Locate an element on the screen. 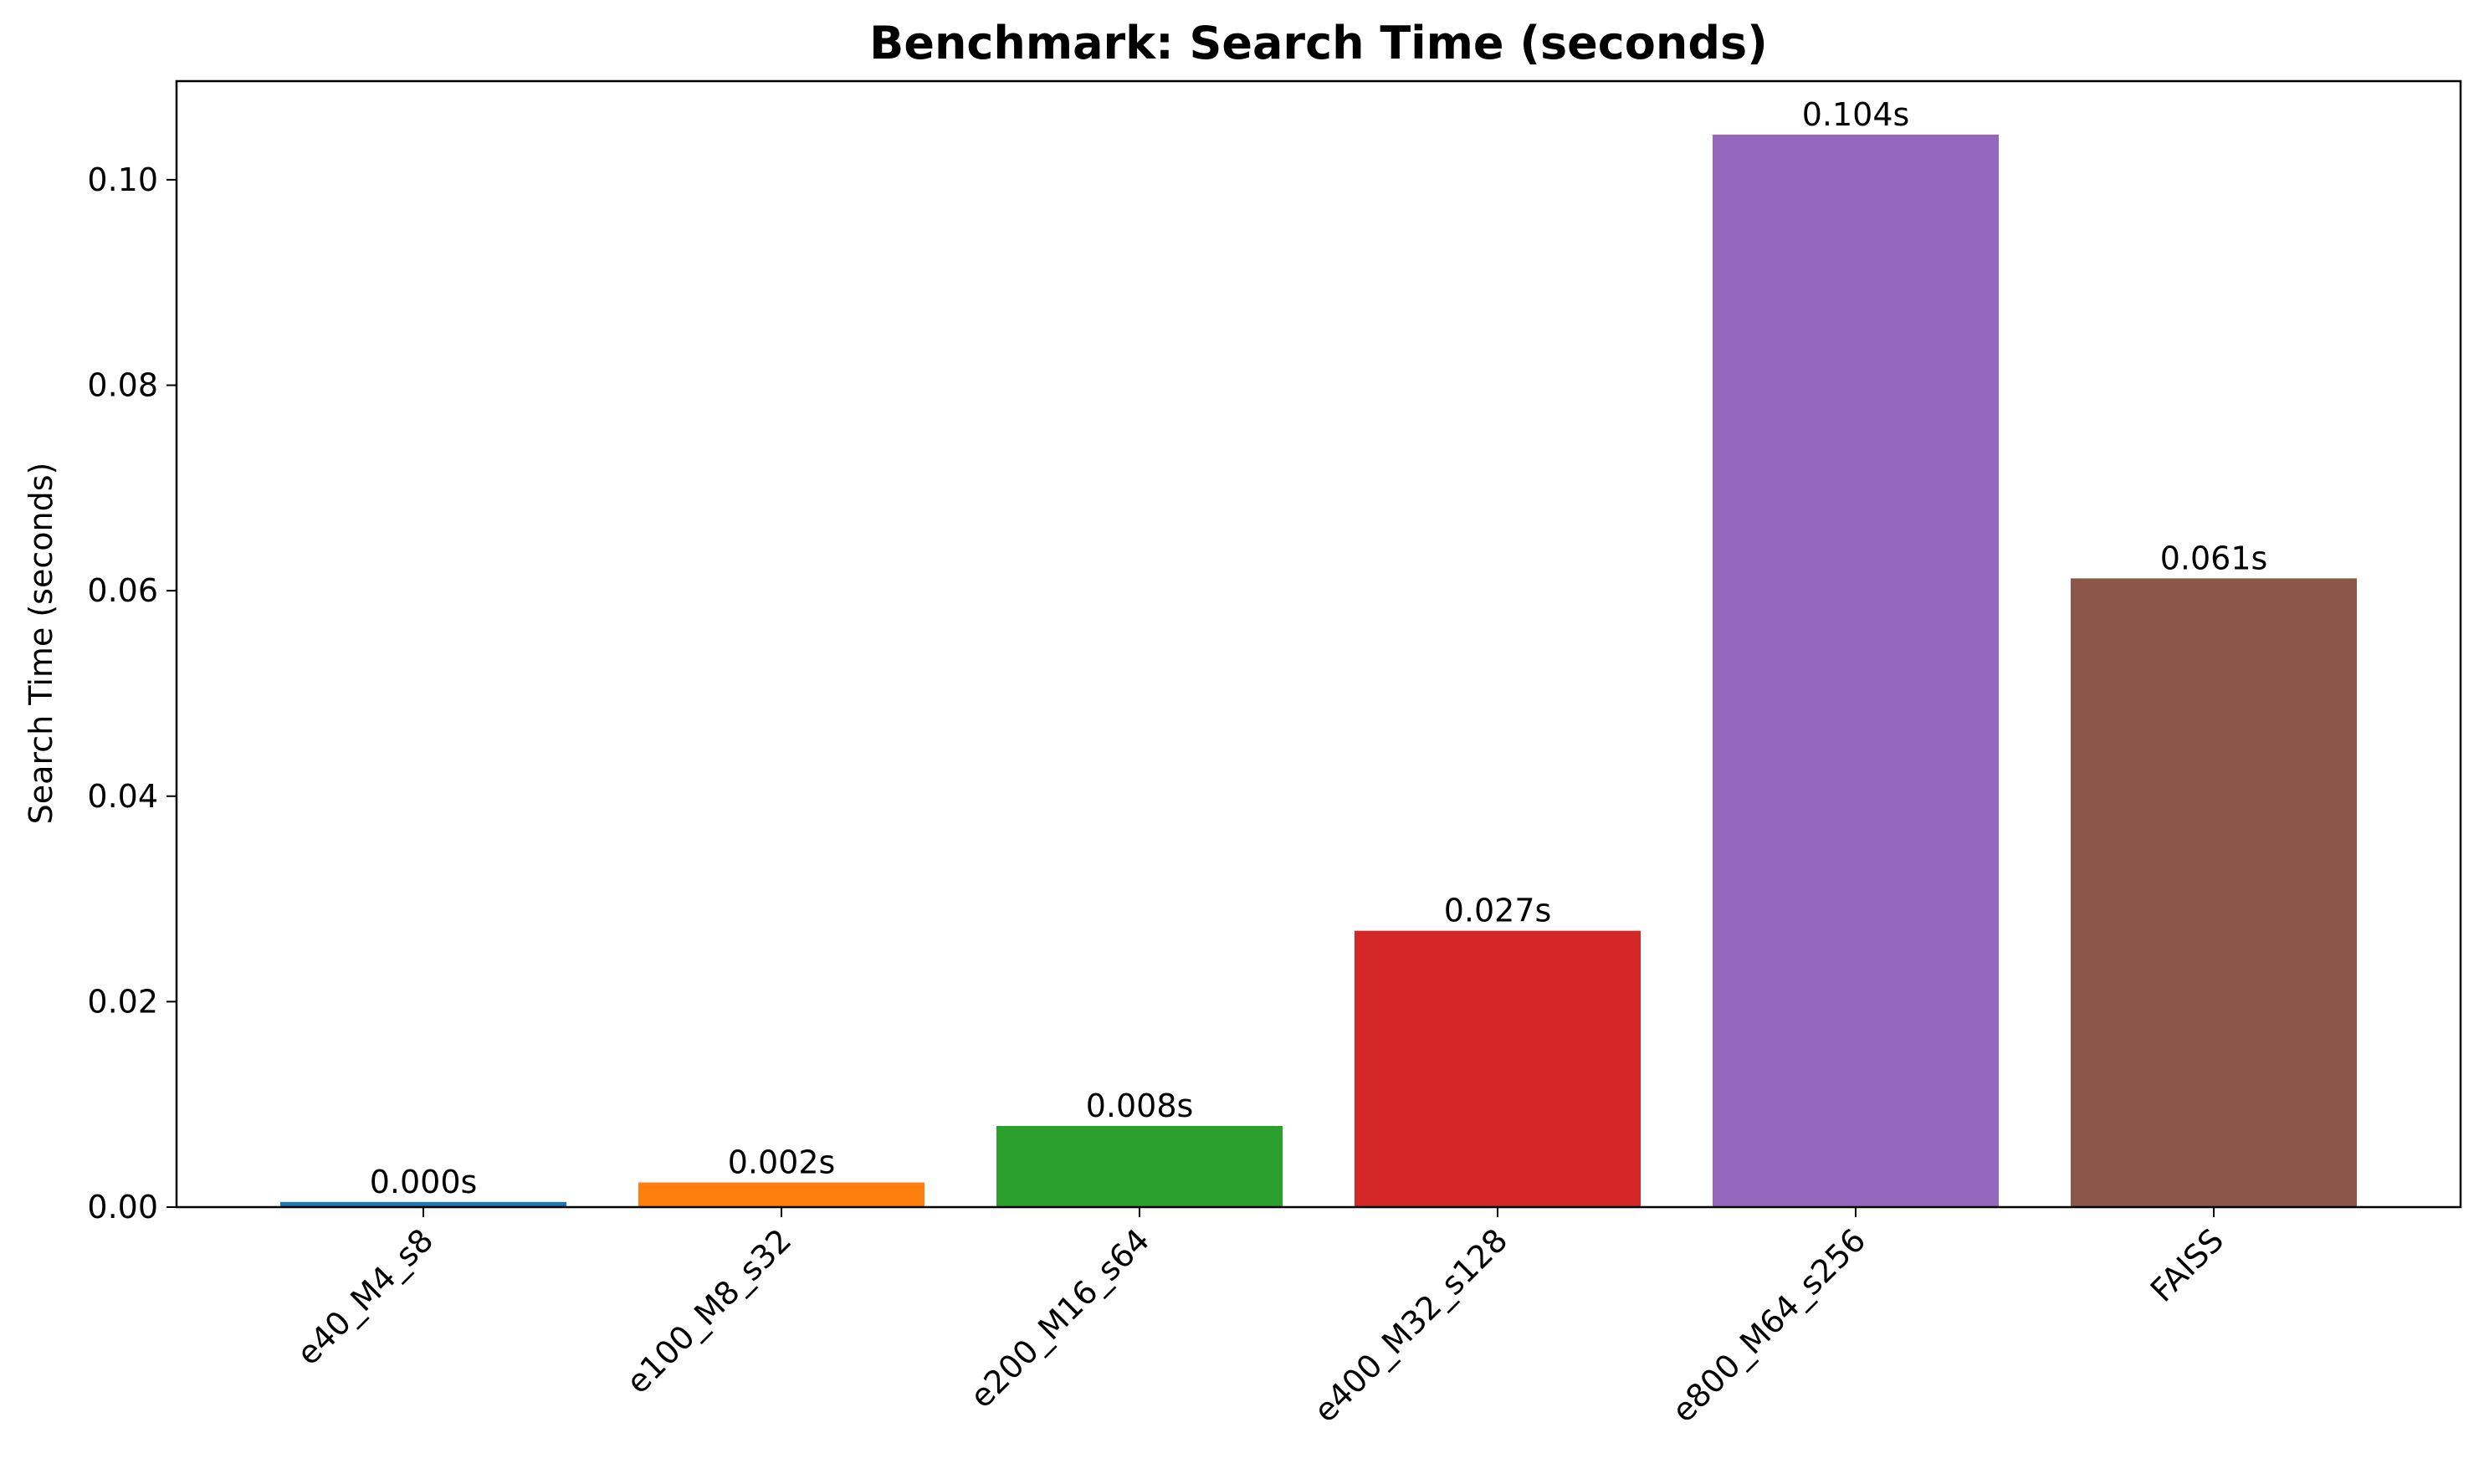 The width and height of the screenshot is (2484, 1484). x-tick-label: e400_M32_s128 is located at coordinates (1410, 1325).